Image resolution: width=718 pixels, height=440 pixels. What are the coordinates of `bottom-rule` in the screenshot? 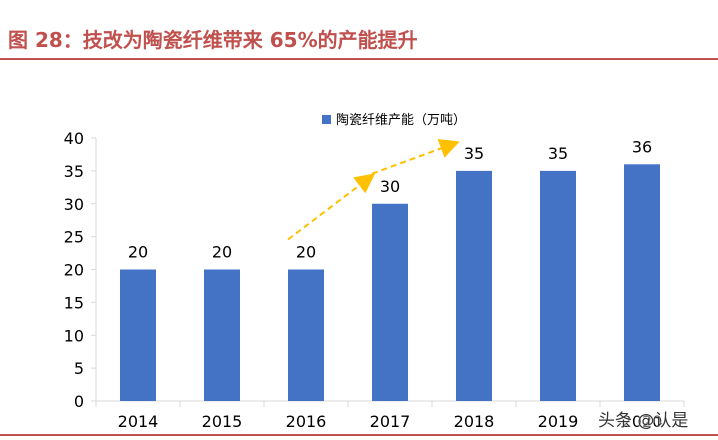 It's located at (359, 435).